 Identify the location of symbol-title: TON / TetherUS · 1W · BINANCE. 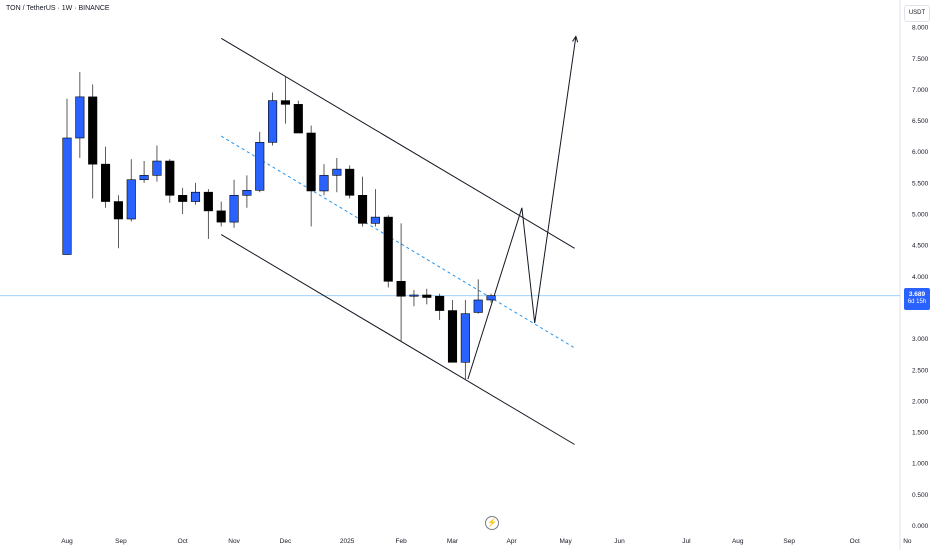
(58, 8).